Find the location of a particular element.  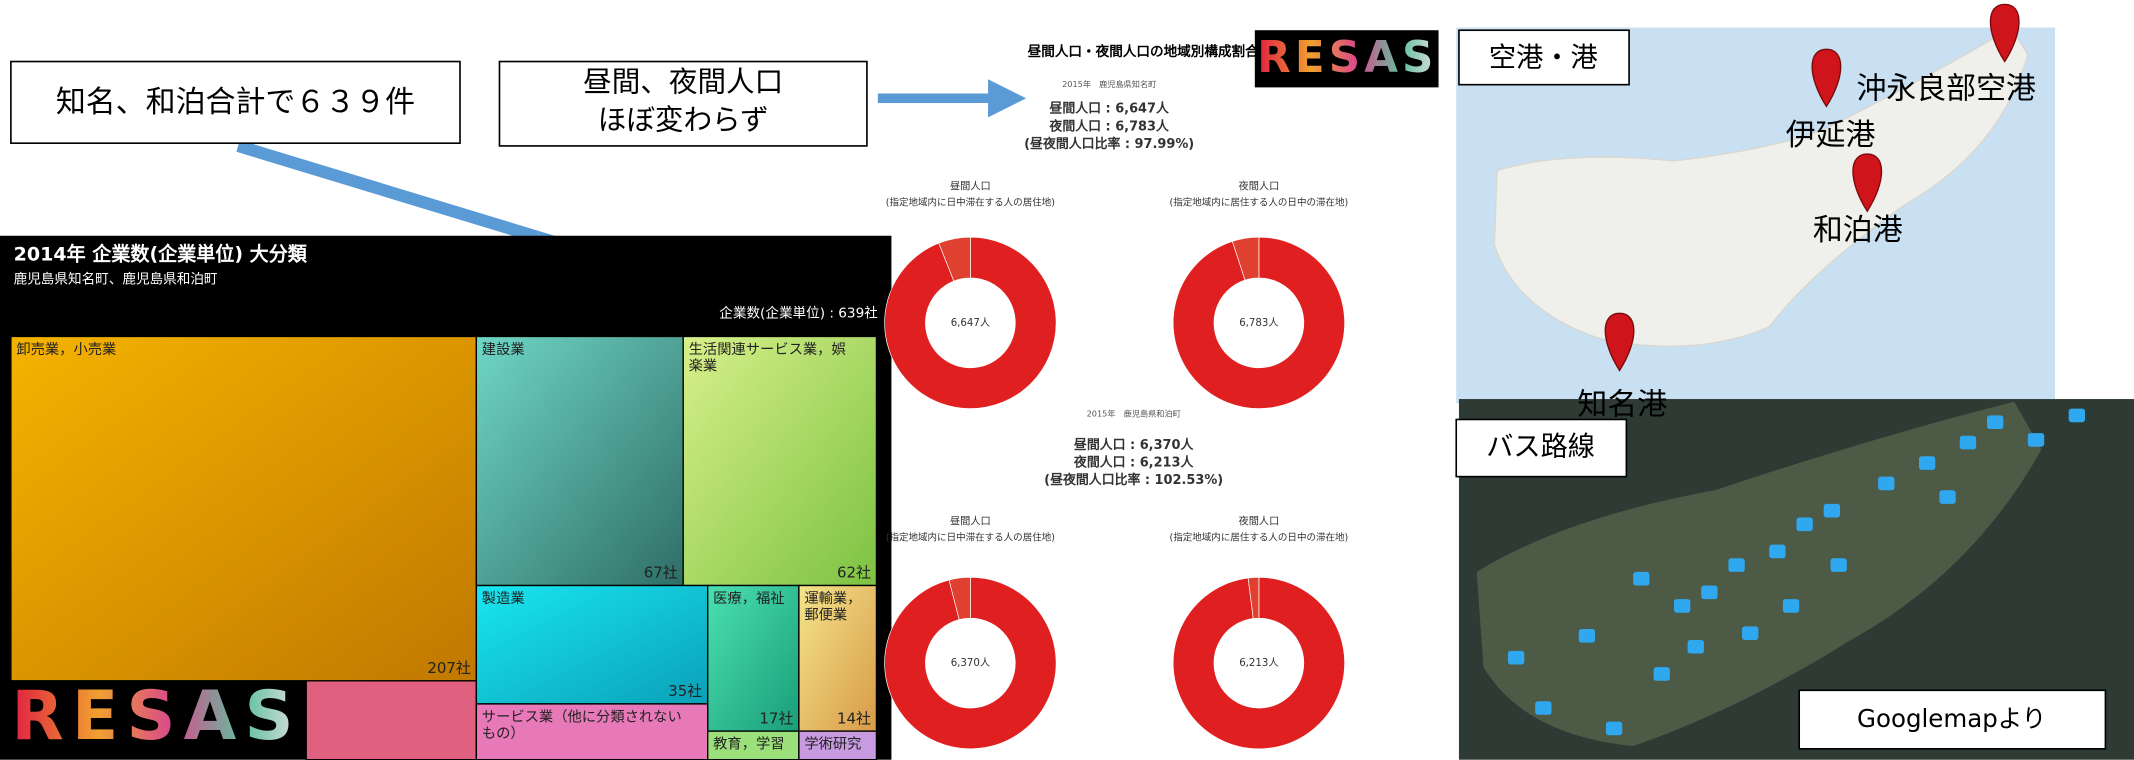

cell-name: 医療，福祉 is located at coordinates (748, 598).